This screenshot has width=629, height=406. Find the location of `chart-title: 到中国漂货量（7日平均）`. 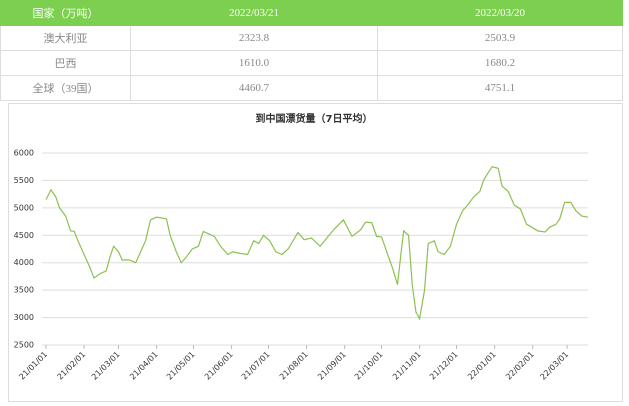

chart-title: 到中国漂货量（7日平均） is located at coordinates (314, 118).